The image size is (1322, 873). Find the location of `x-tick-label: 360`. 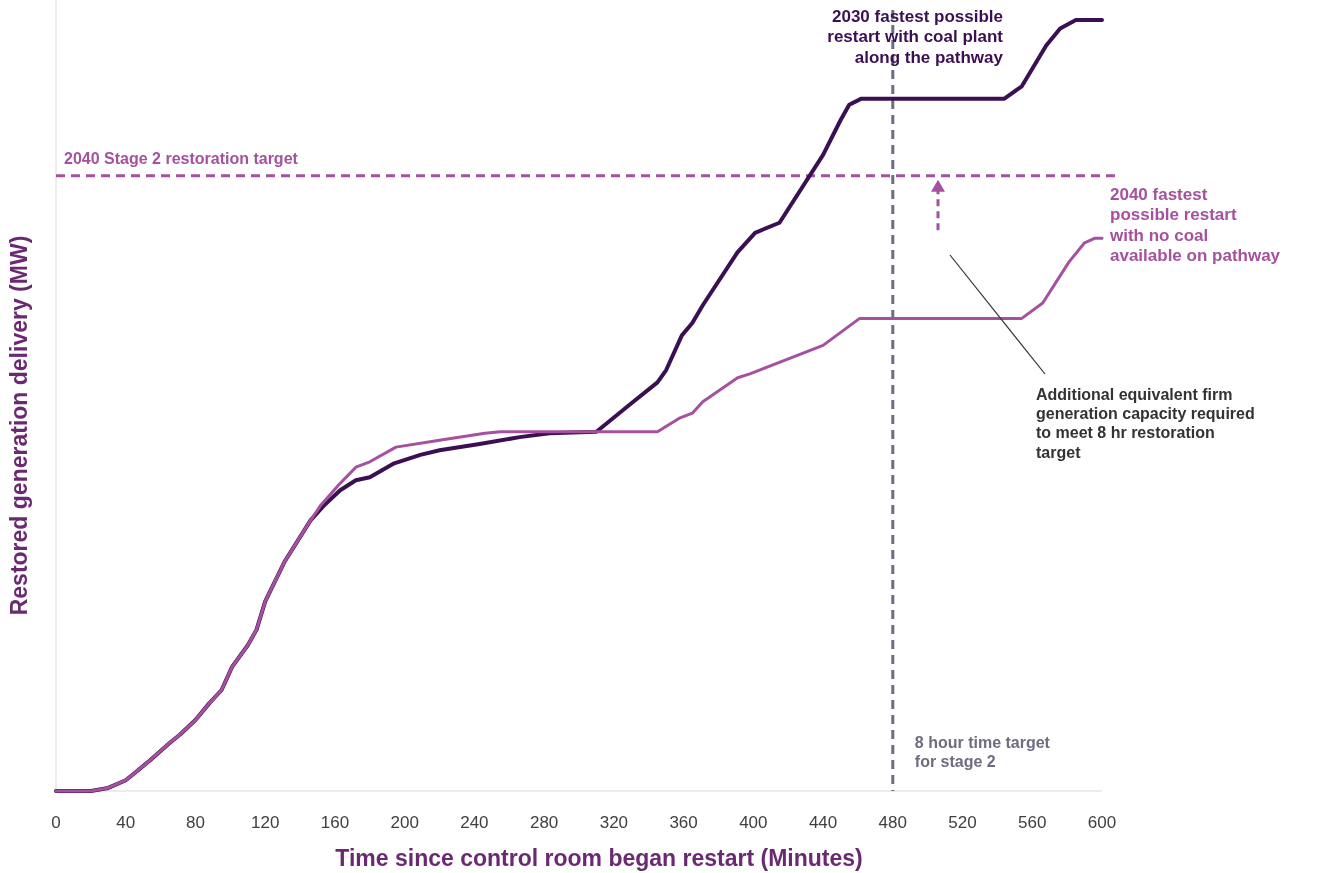

x-tick-label: 360 is located at coordinates (683, 822).